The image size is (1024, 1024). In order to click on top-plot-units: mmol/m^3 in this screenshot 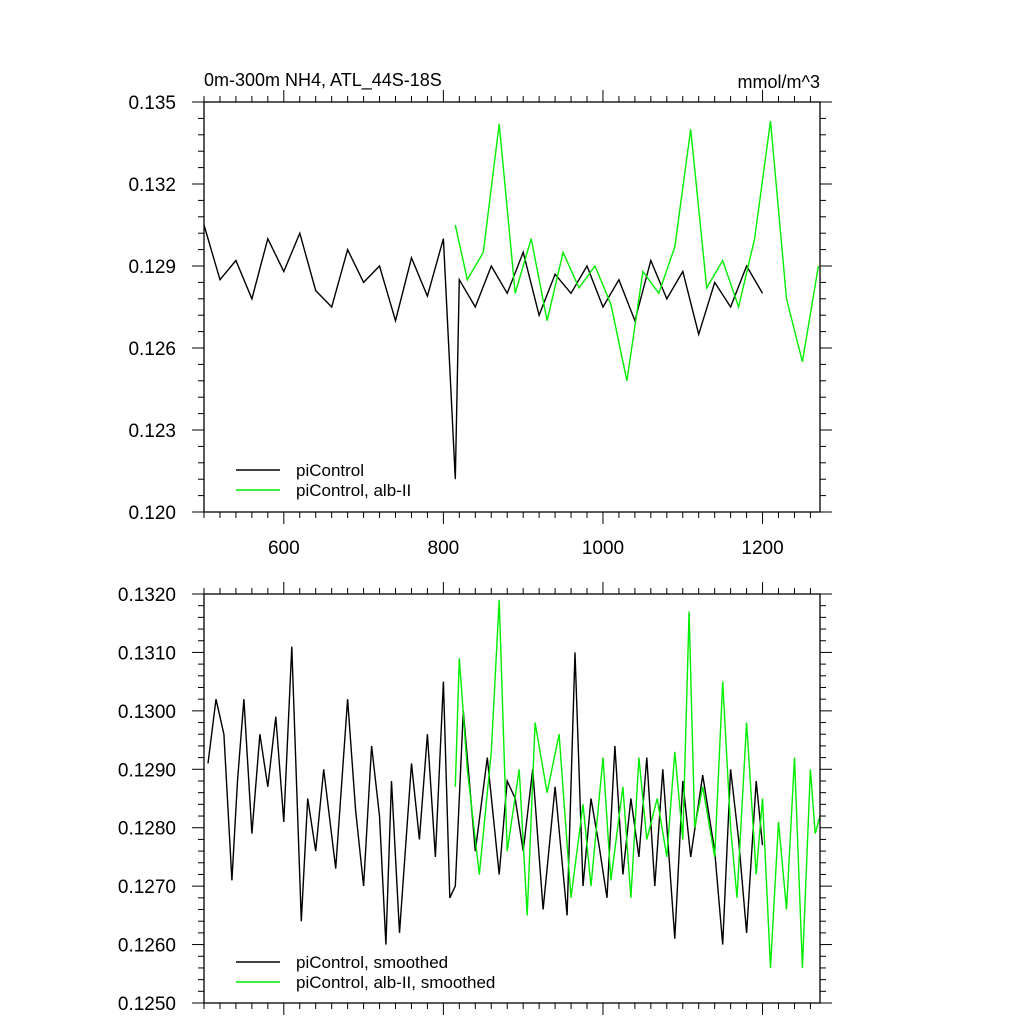, I will do `click(779, 82)`.